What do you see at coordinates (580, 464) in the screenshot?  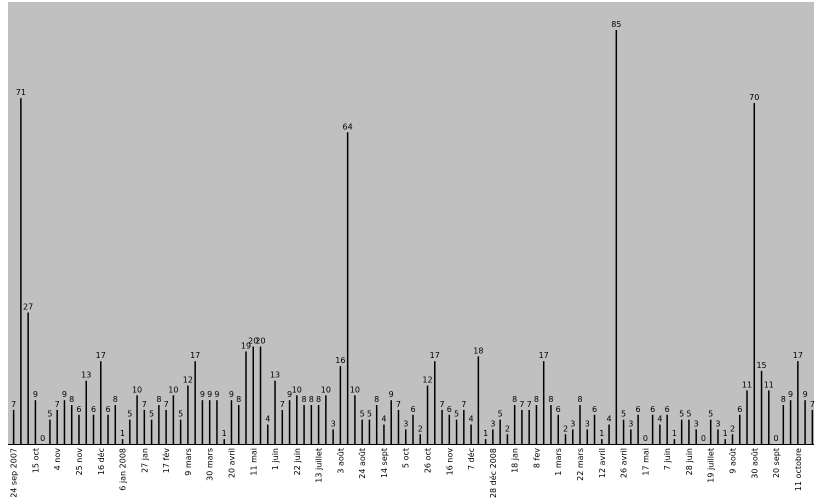 I see `x-tick-label-26: 22 mars` at bounding box center [580, 464].